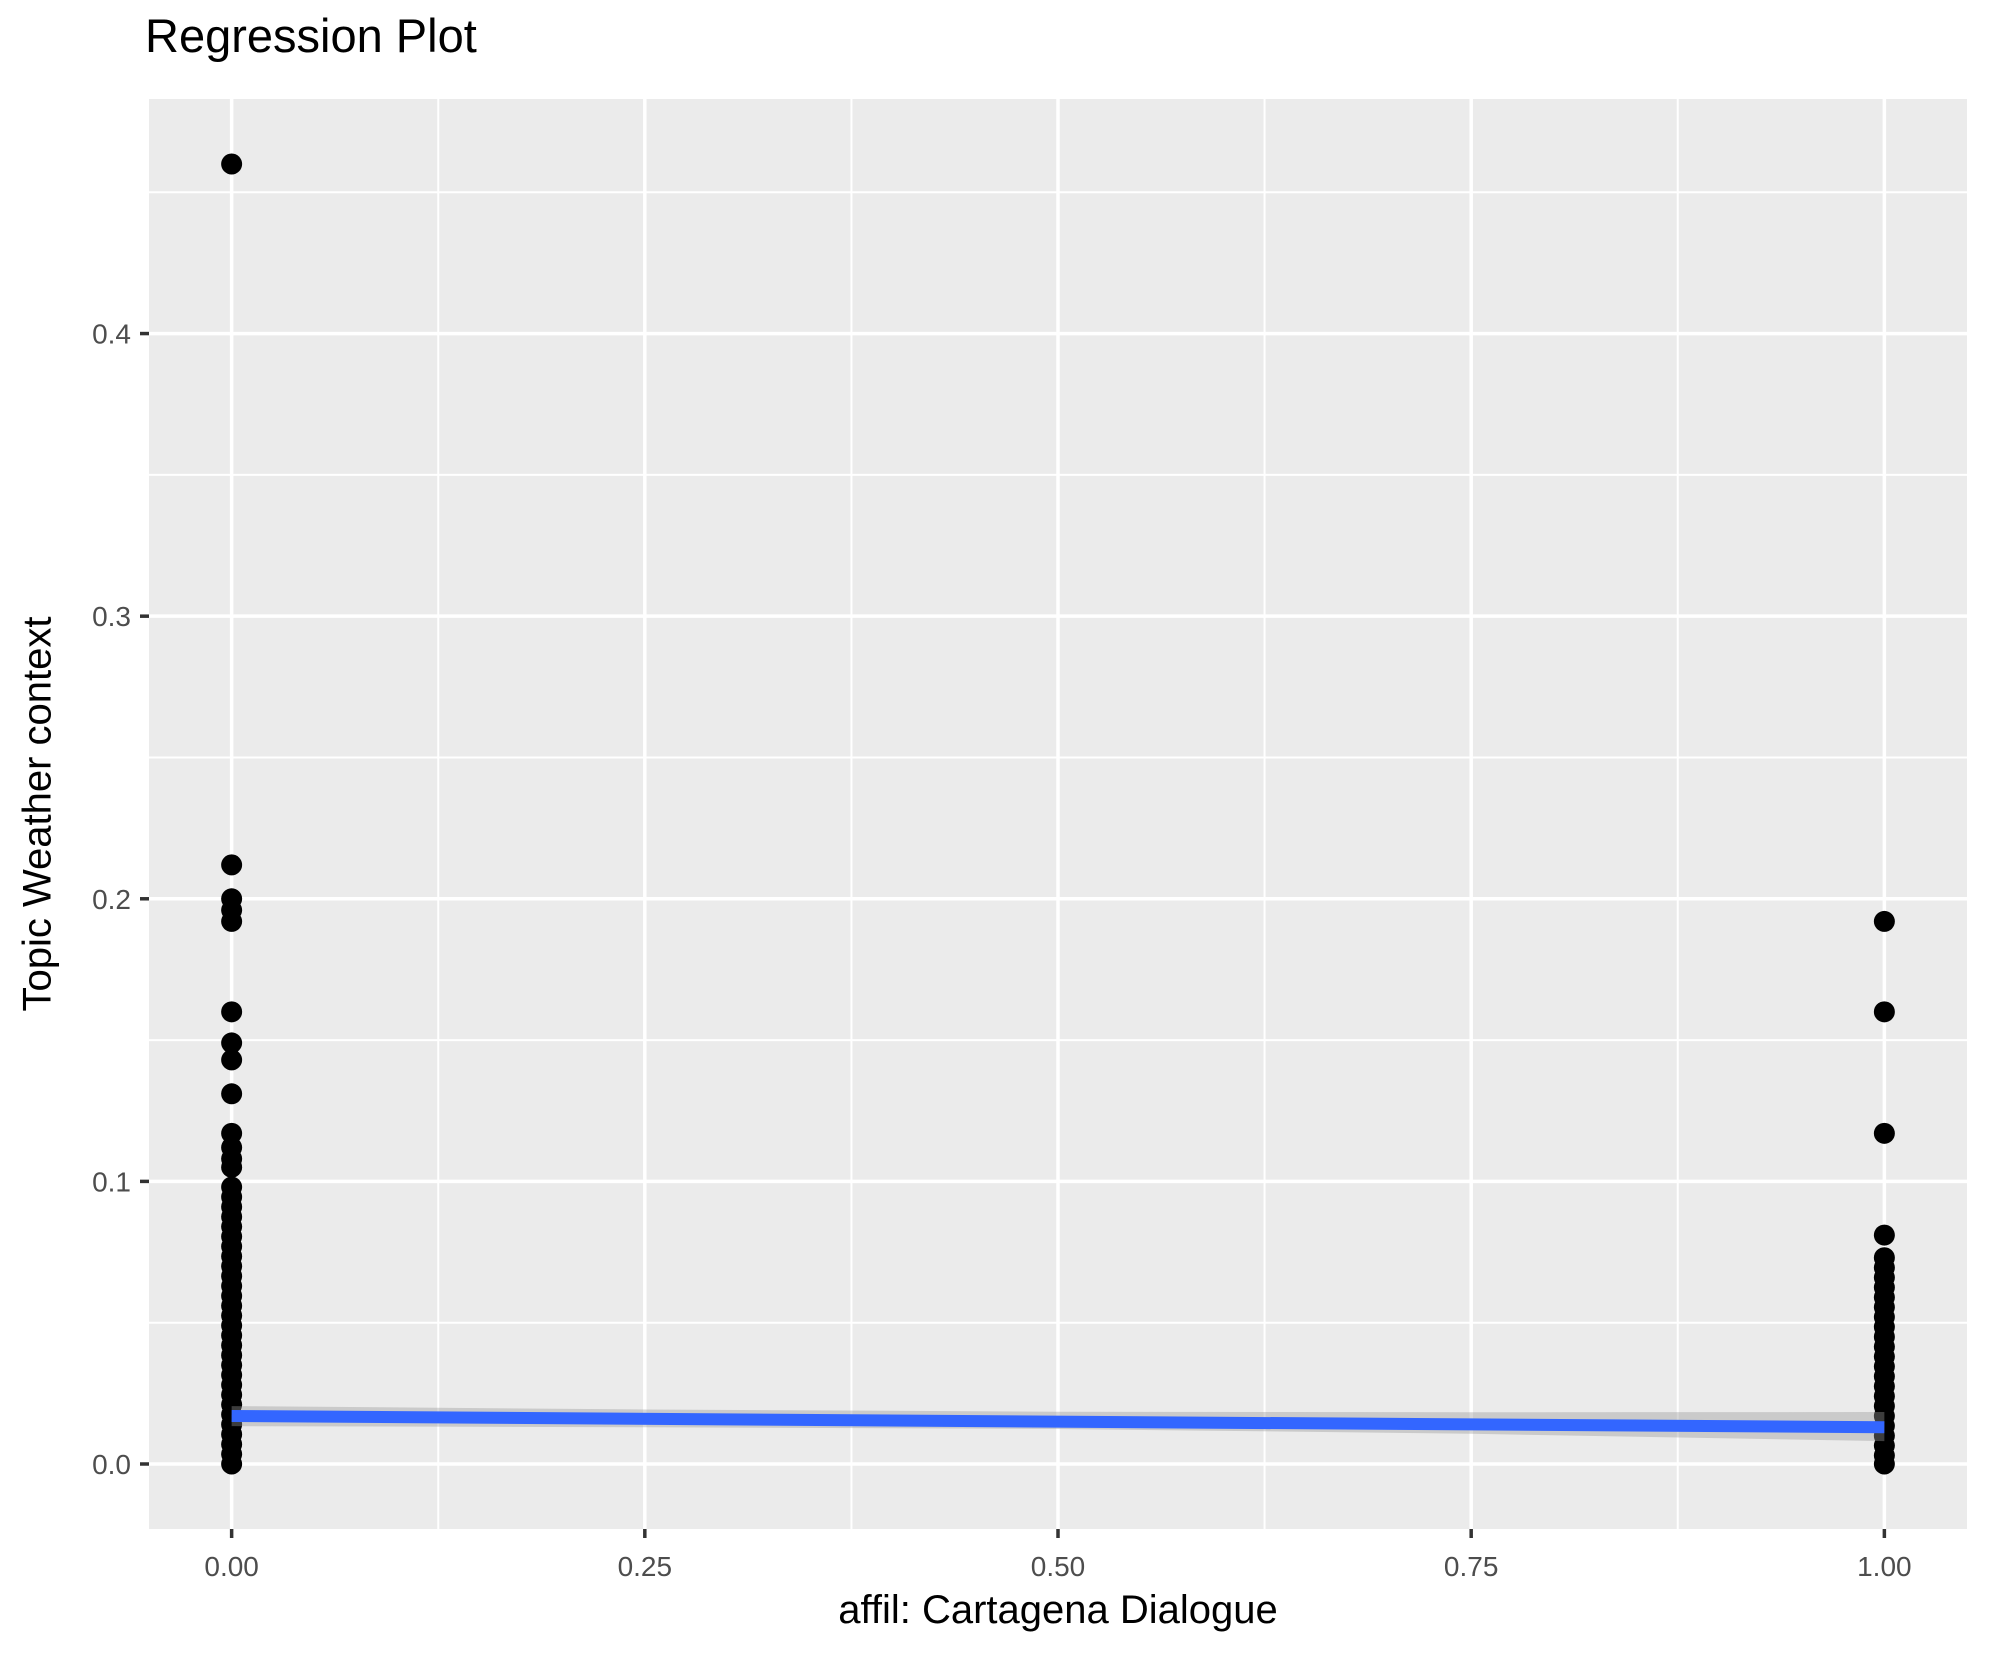 The image size is (1990, 1665). What do you see at coordinates (1471, 1566) in the screenshot?
I see `x-tick-label: 0.75` at bounding box center [1471, 1566].